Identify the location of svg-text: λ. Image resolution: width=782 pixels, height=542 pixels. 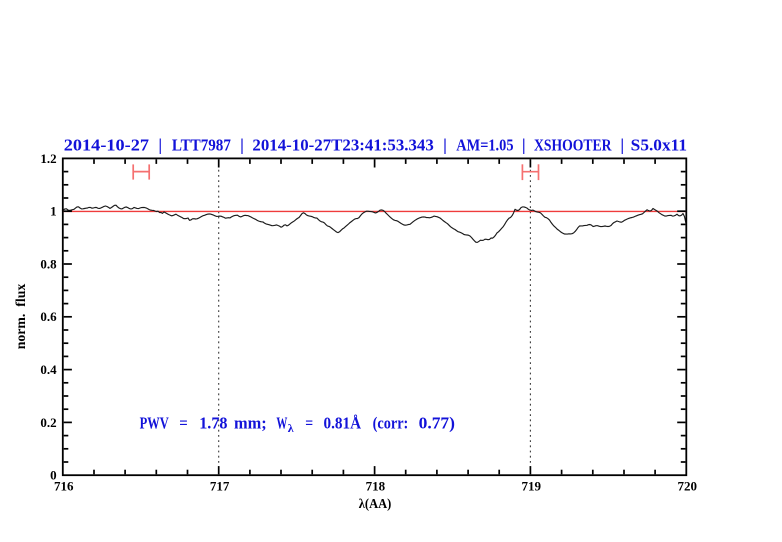
(291, 428).